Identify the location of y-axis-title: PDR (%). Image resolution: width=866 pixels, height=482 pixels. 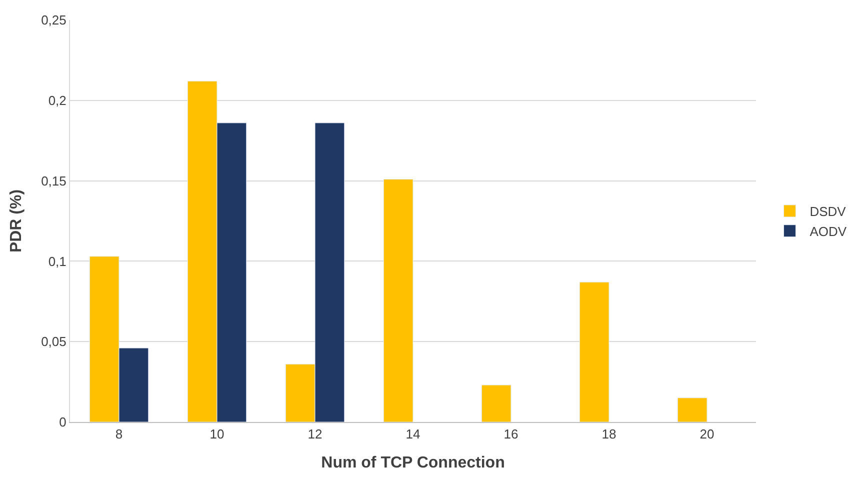
(16, 221).